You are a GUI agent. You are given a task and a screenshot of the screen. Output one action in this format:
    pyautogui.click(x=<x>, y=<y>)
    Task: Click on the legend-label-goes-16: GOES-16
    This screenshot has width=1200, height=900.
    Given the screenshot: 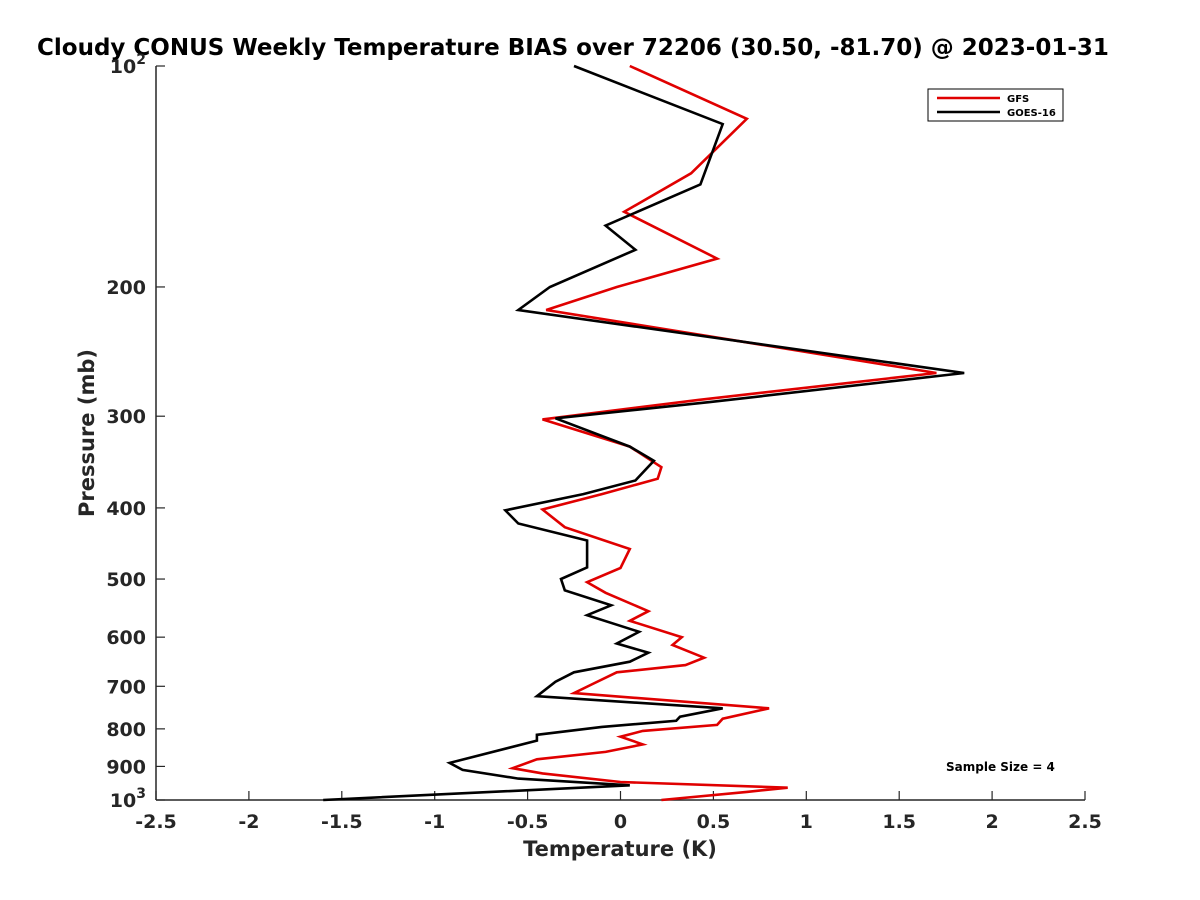 What is the action you would take?
    pyautogui.click(x=1031, y=113)
    